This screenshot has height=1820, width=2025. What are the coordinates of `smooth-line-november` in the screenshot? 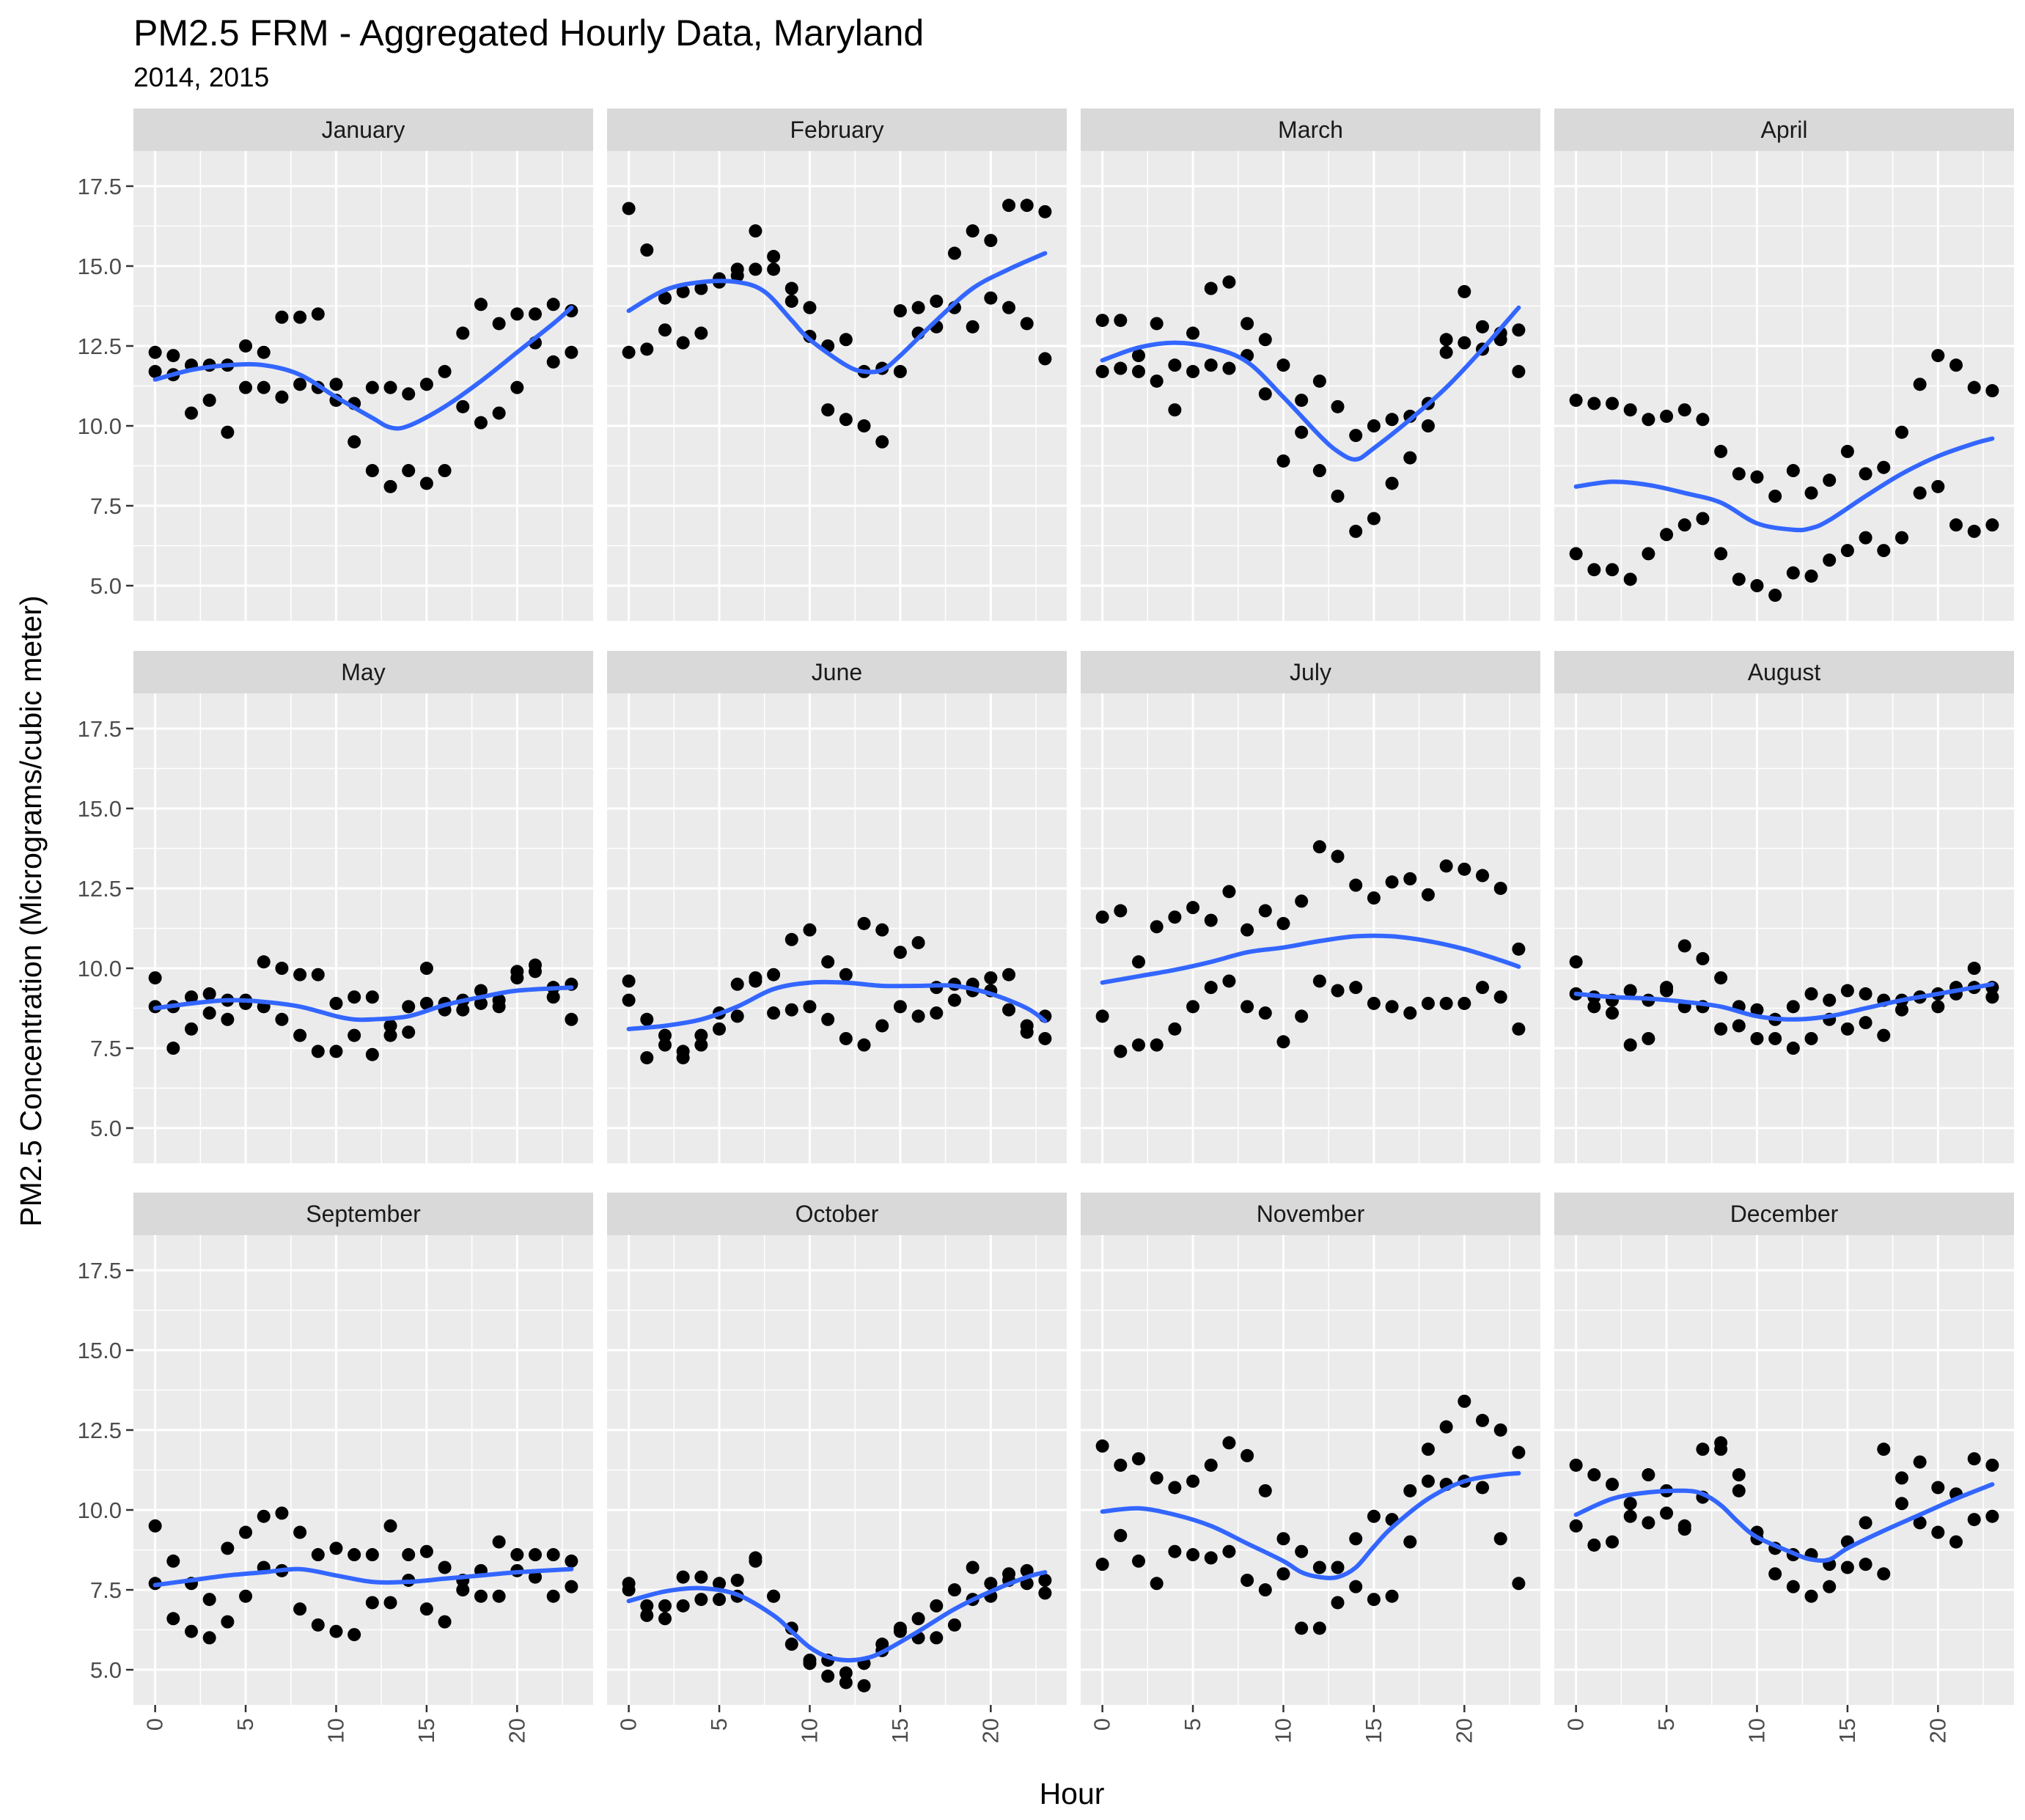 It's located at (1310, 1525).